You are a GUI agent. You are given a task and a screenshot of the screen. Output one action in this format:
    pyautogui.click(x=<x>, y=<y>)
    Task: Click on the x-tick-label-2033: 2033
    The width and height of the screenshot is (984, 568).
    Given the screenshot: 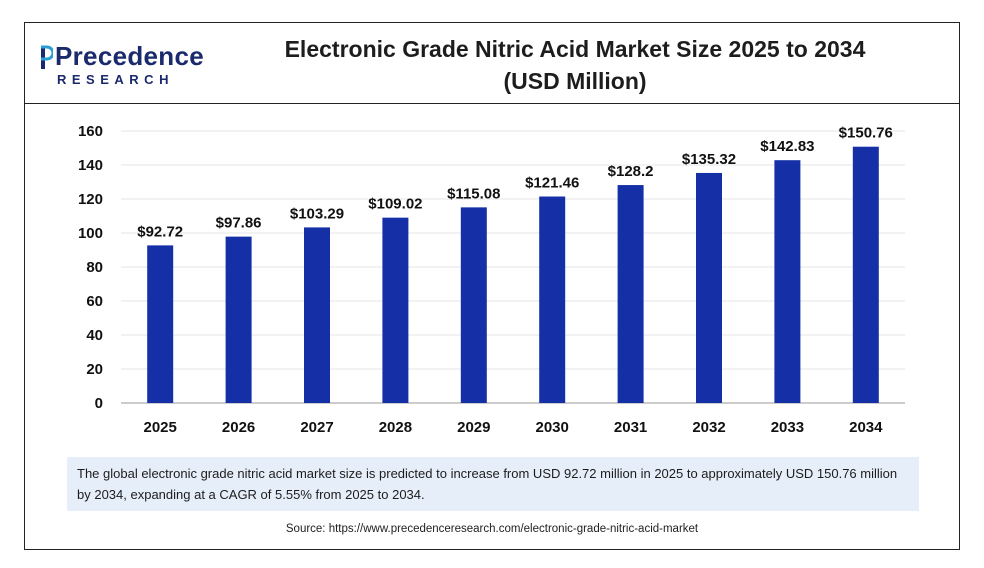 What is the action you would take?
    pyautogui.click(x=787, y=427)
    